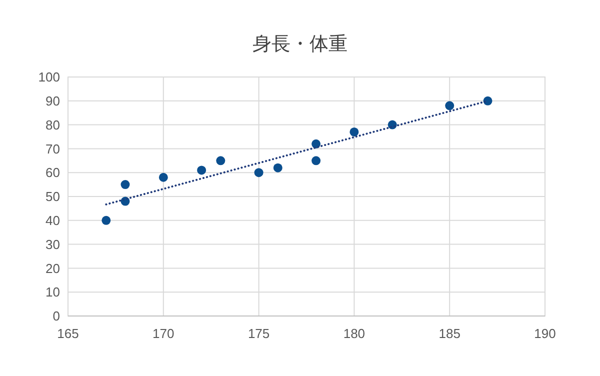 The width and height of the screenshot is (600, 376). I want to click on y-tick-label: 90, so click(53, 100).